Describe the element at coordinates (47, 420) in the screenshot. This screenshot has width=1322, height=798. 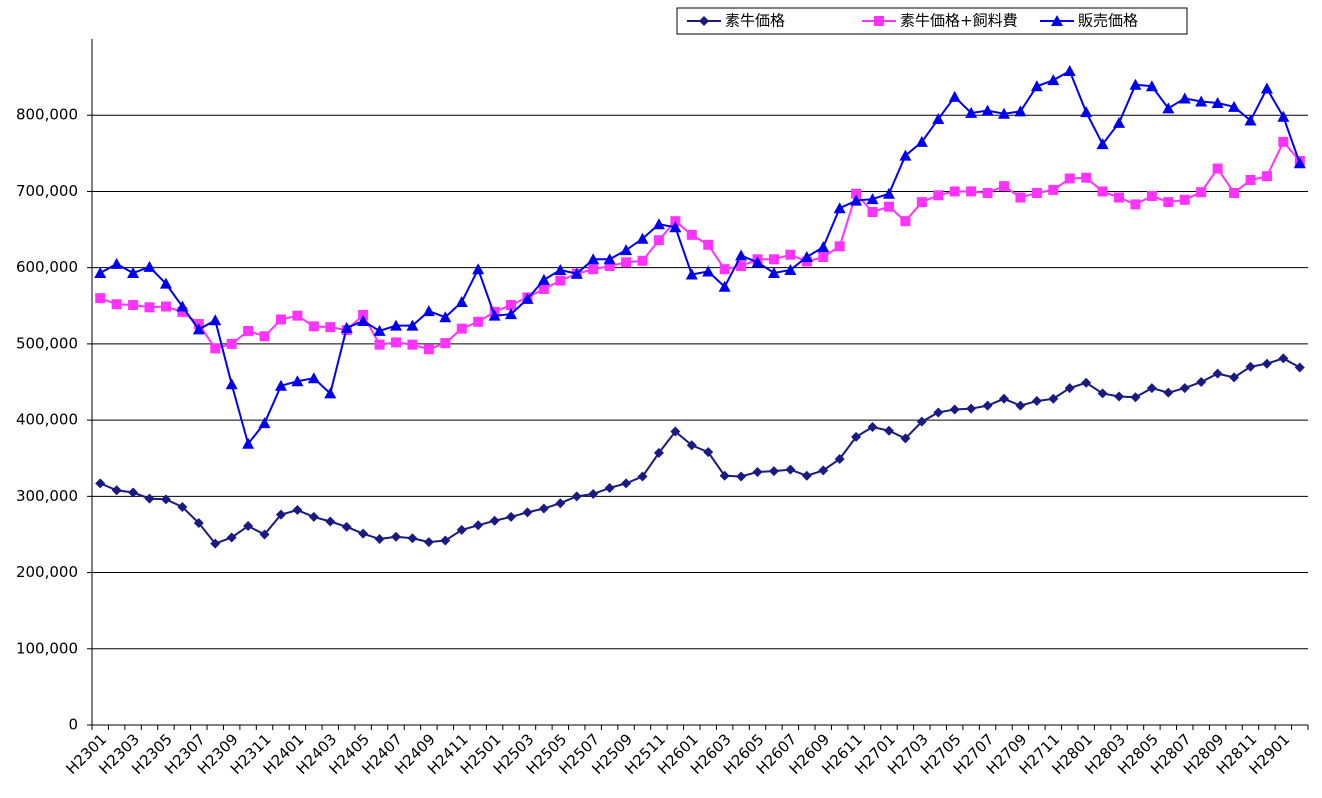
I see `y-tick-label: 400,000` at that location.